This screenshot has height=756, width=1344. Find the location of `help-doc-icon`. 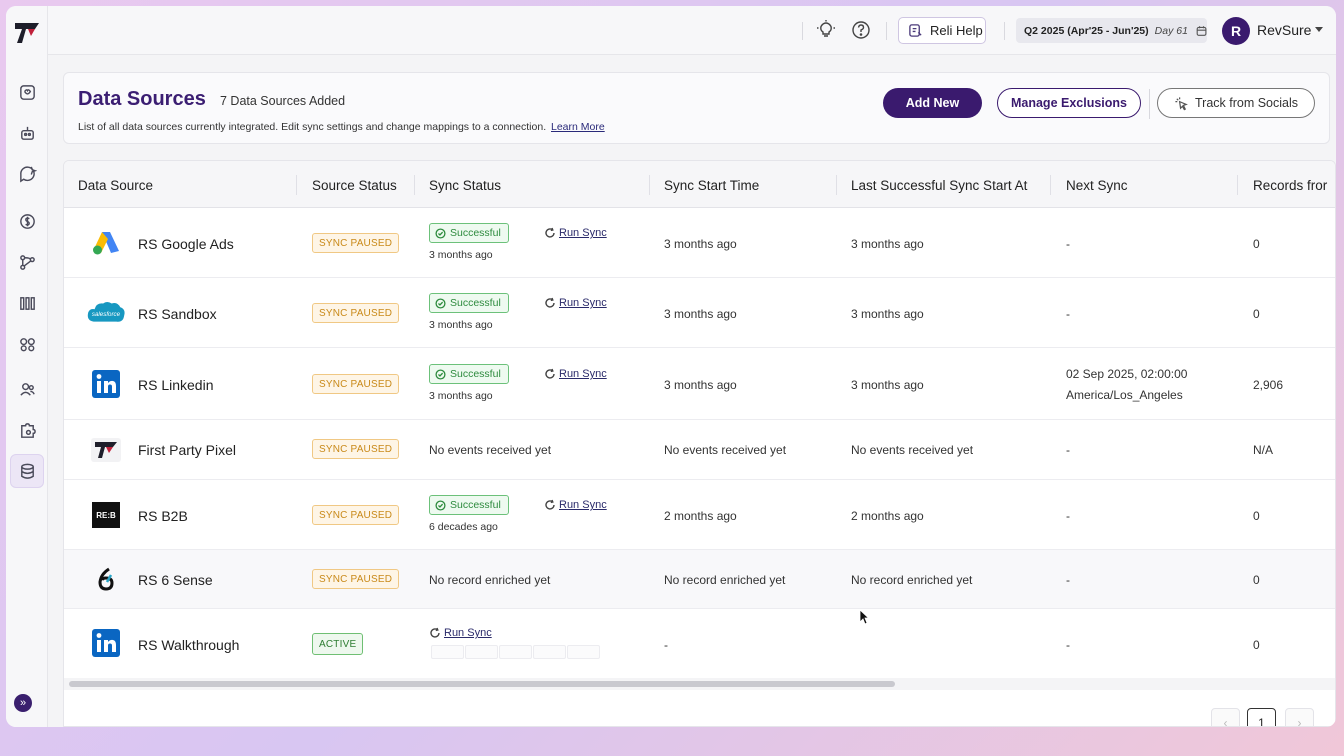

help-doc-icon is located at coordinates (915, 30).